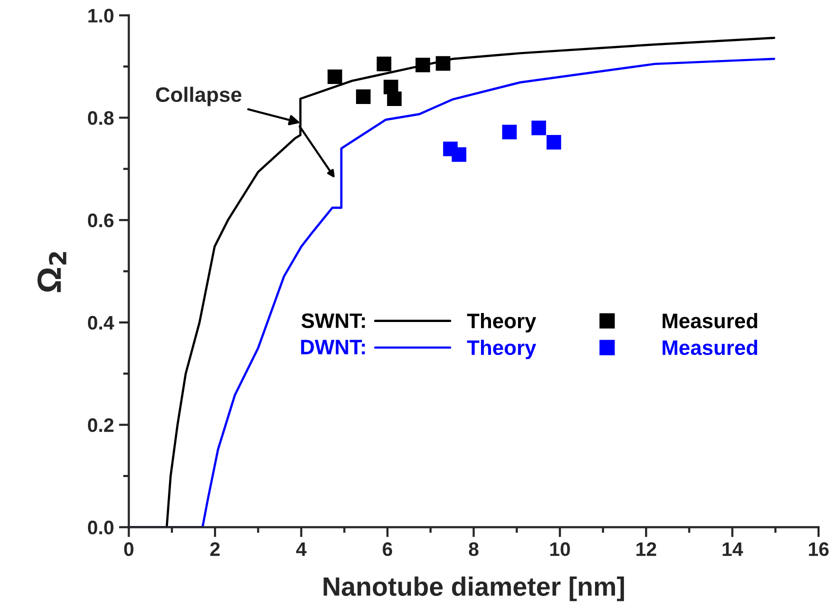 This screenshot has width=831, height=613. What do you see at coordinates (199, 96) in the screenshot?
I see `annotation: Collapse` at bounding box center [199, 96].